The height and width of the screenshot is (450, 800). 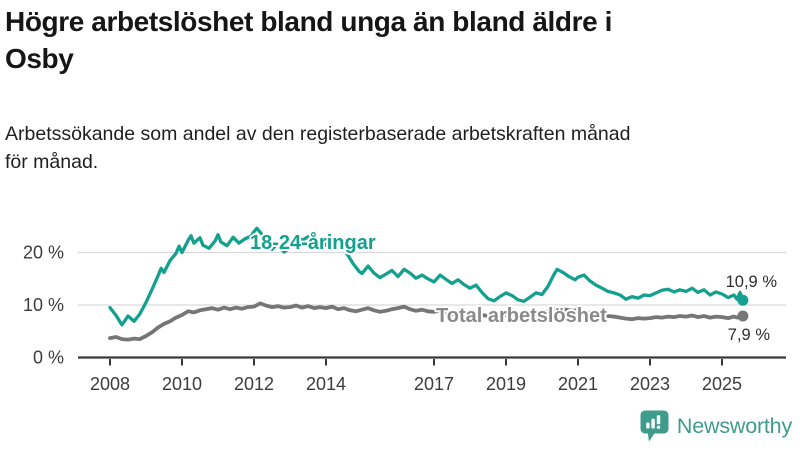 What do you see at coordinates (43, 305) in the screenshot?
I see `y-tick-label: 10 %` at bounding box center [43, 305].